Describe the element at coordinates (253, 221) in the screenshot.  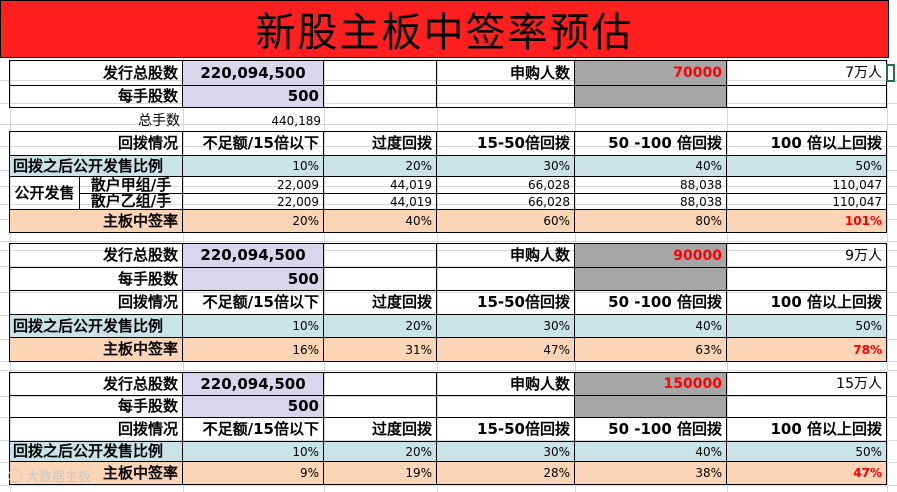
I see `win-rate-cell: 20%` at that location.